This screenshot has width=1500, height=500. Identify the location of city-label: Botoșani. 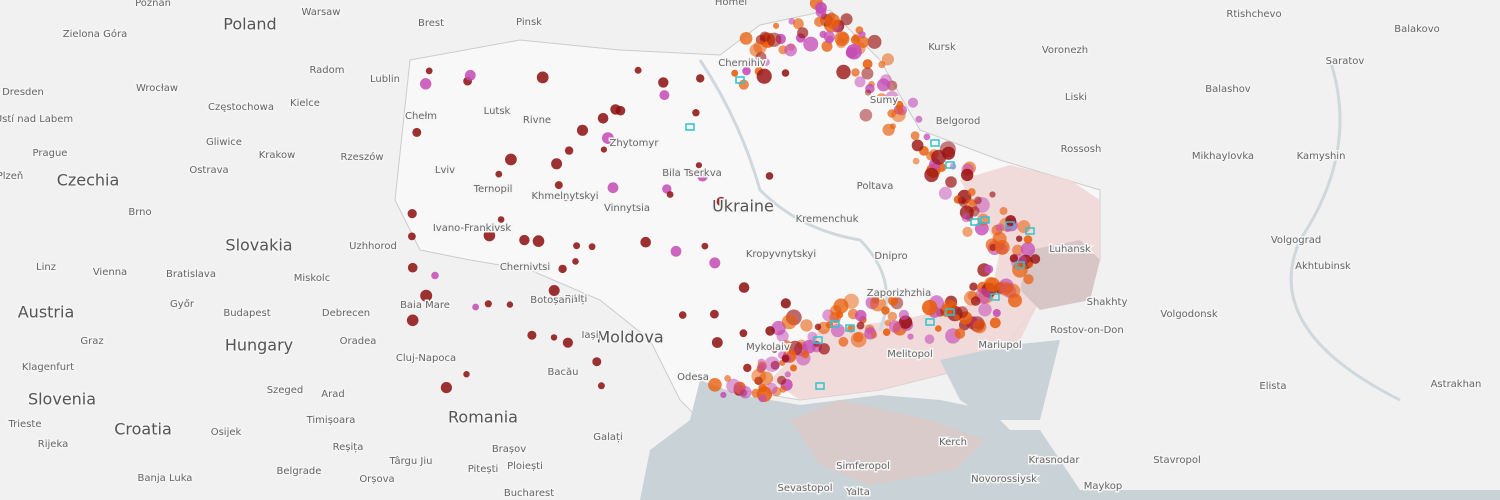
(551, 300).